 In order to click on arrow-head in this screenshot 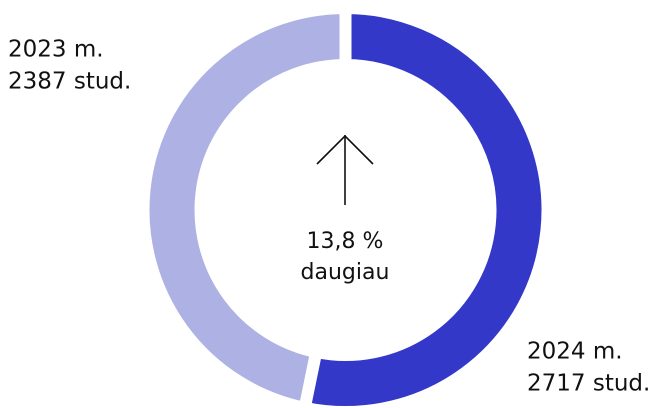, I will do `click(345, 149)`.